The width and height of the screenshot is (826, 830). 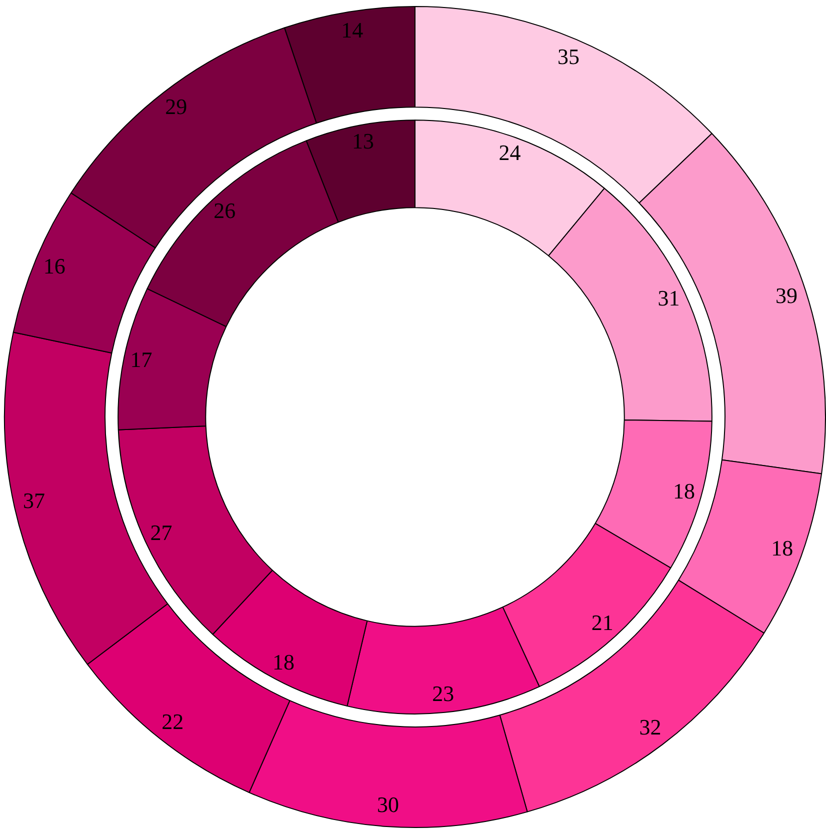 I want to click on data-label: 29, so click(x=176, y=106).